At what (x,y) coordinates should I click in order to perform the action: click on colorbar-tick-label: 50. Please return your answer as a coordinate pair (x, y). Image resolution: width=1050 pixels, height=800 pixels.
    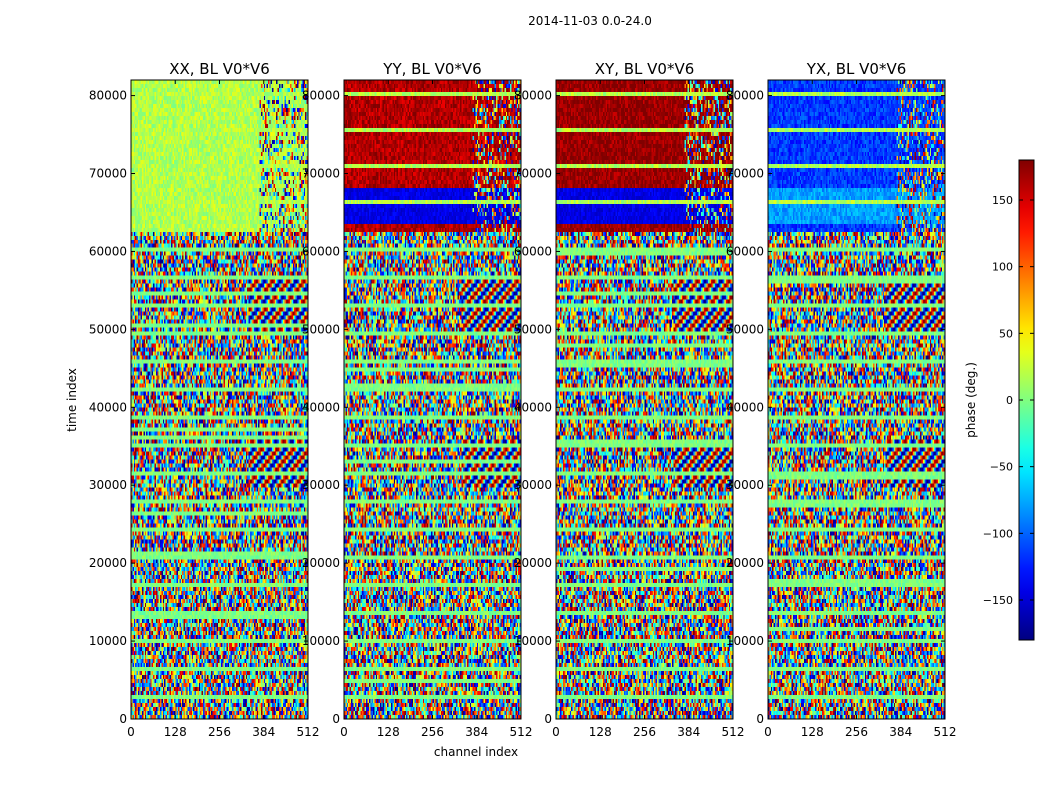
    Looking at the image, I should click on (1006, 333).